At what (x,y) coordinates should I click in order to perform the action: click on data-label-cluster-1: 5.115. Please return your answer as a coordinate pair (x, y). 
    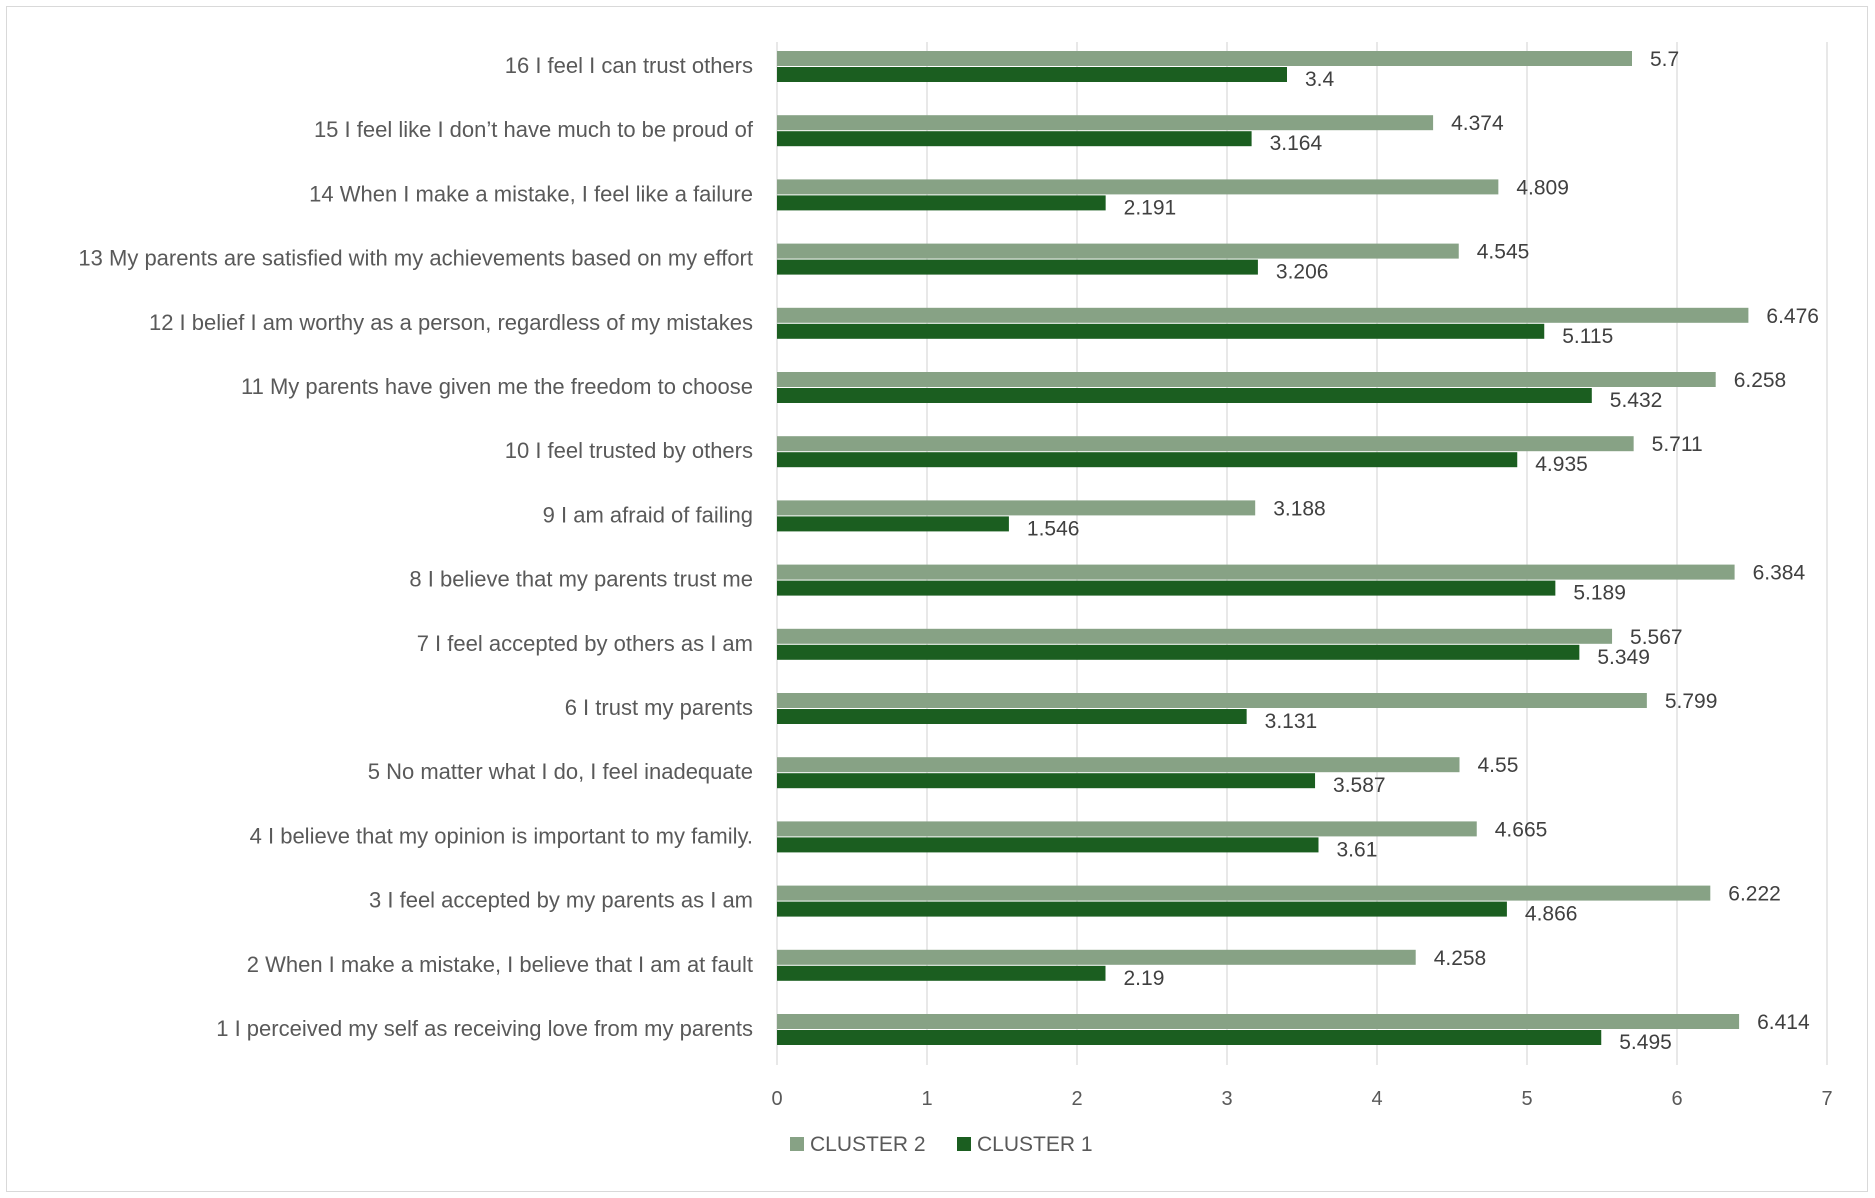
    Looking at the image, I should click on (1587, 336).